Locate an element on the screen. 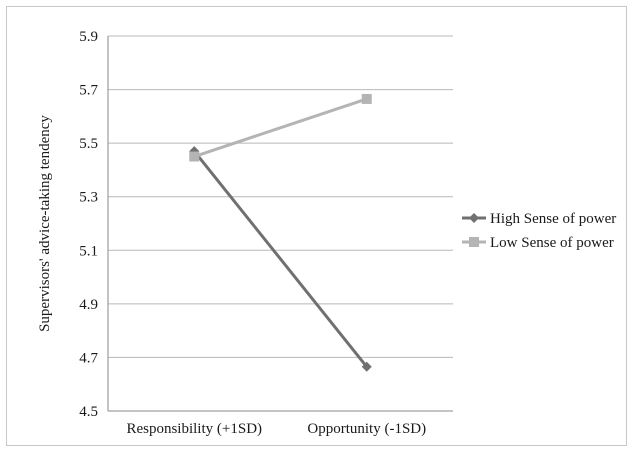 The image size is (635, 452). diamond-marker is located at coordinates (366, 366).